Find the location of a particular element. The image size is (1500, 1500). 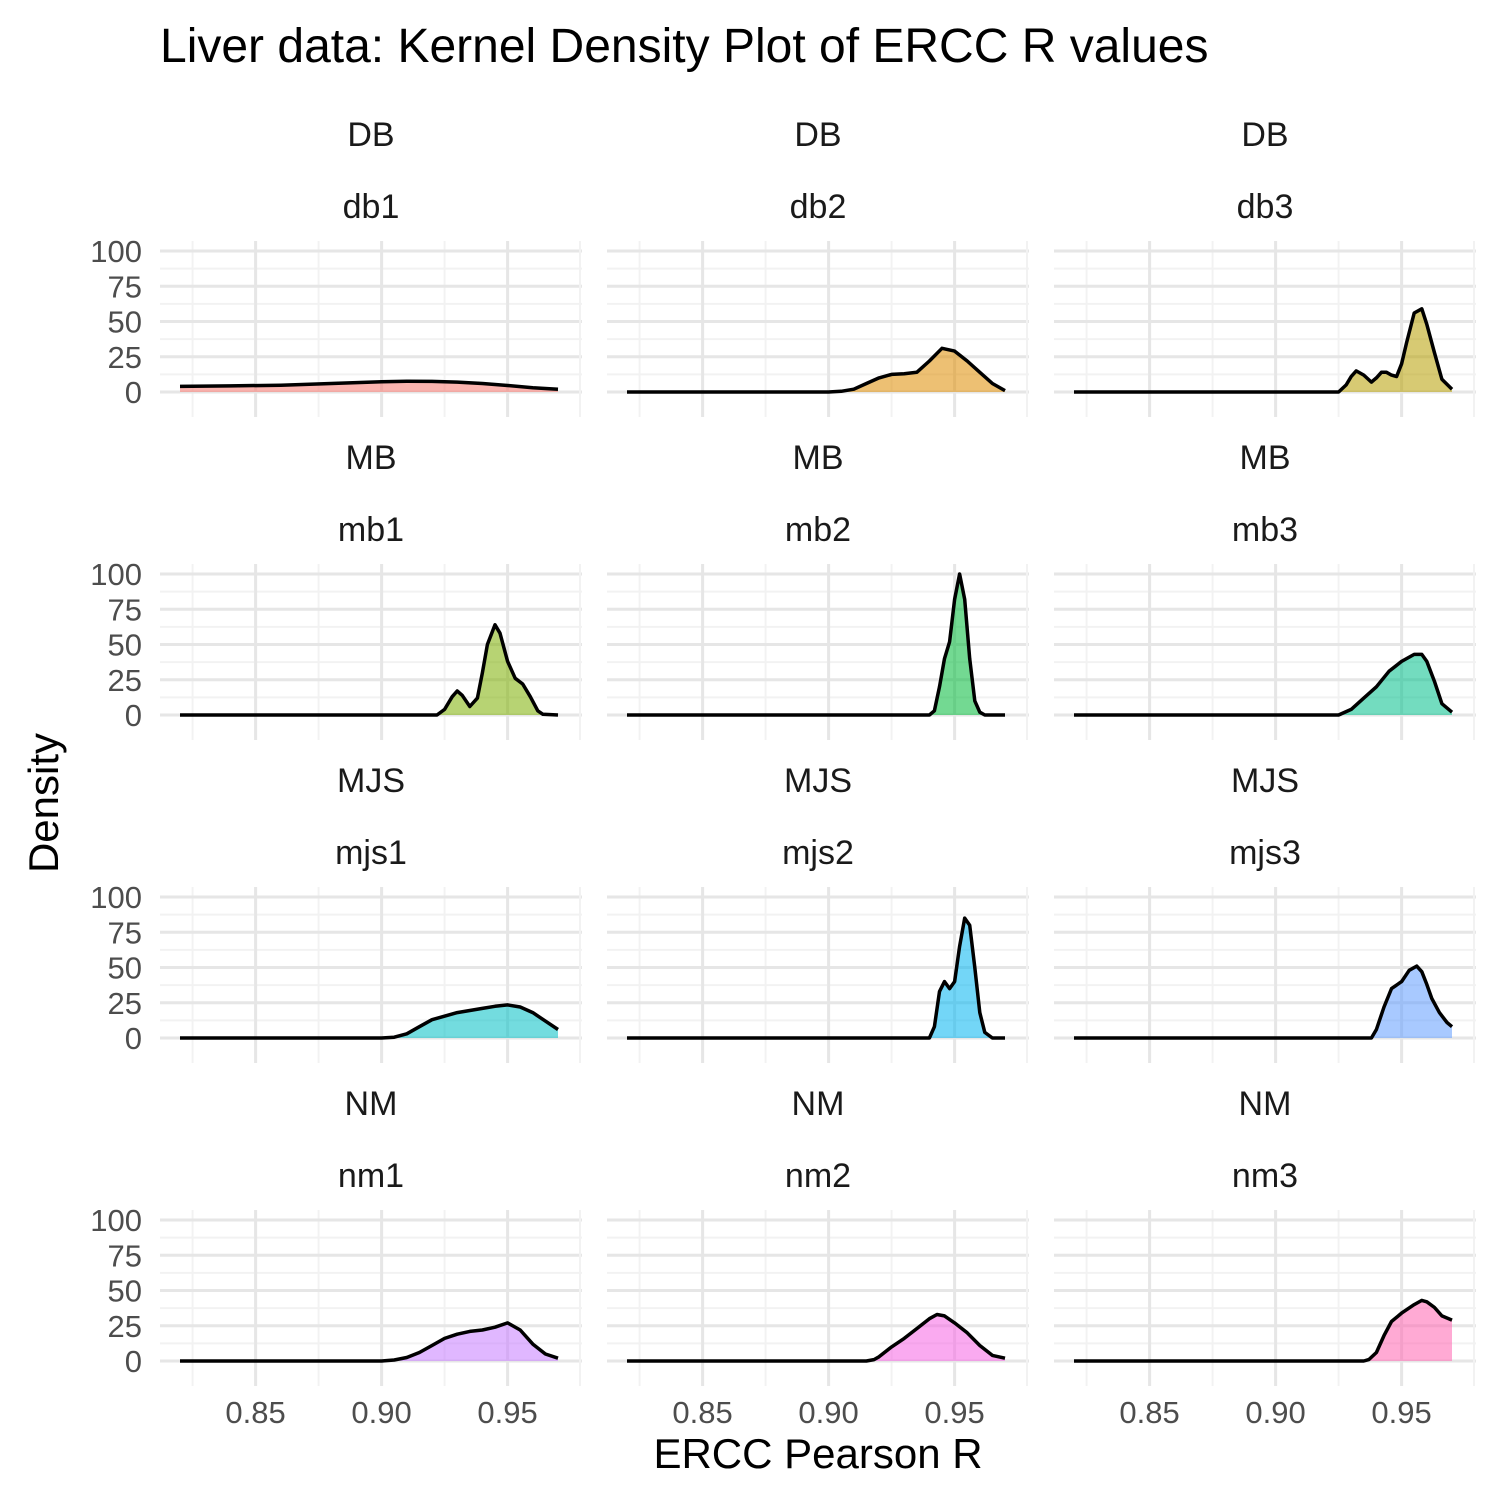

density-line-mb1 is located at coordinates (369, 670).